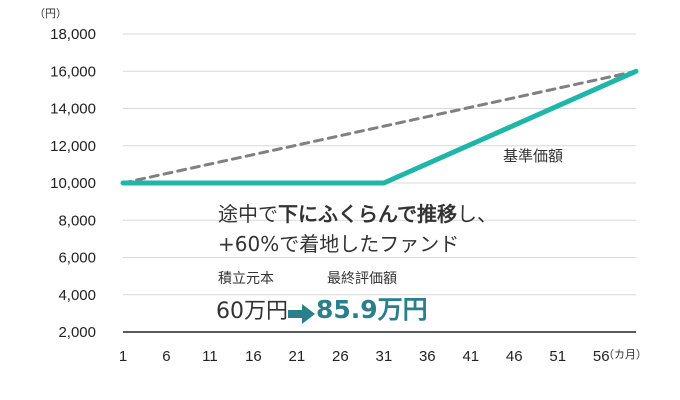 The height and width of the screenshot is (400, 680). Describe the element at coordinates (77, 295) in the screenshot. I see `y-tick-label: 4,000` at that location.